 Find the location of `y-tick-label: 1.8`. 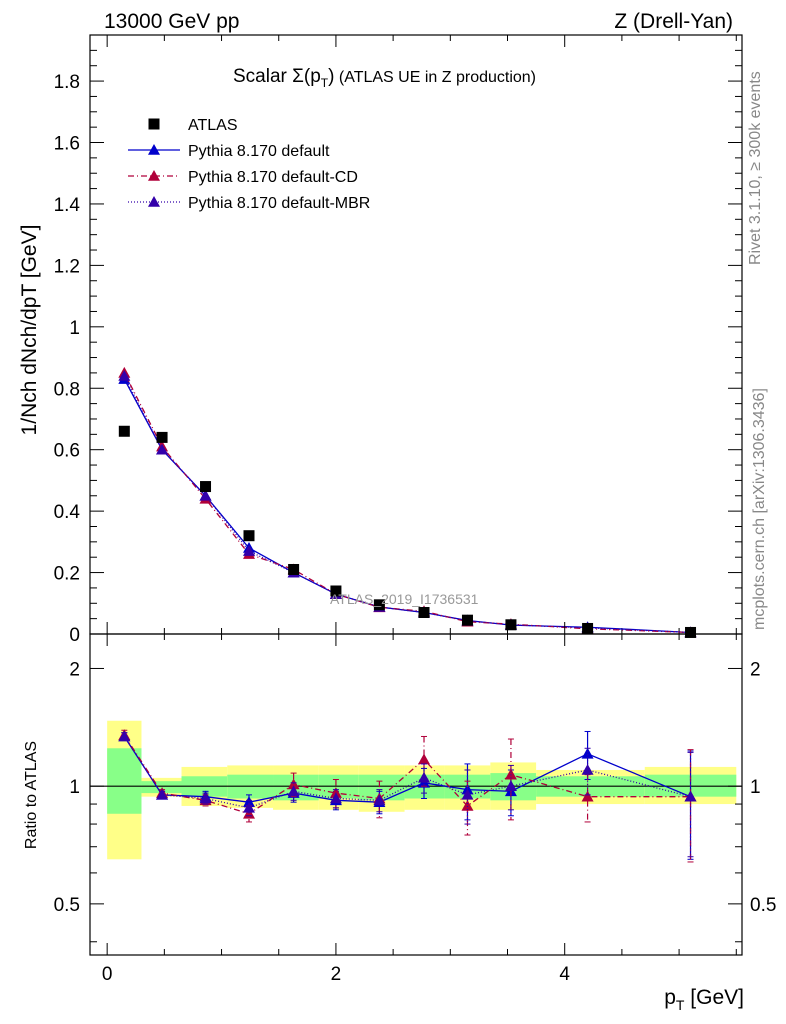

y-tick-label: 1.8 is located at coordinates (67, 82).